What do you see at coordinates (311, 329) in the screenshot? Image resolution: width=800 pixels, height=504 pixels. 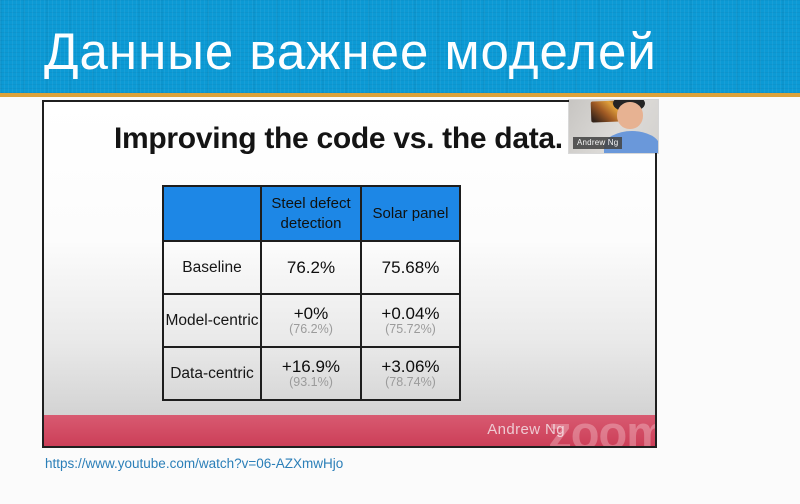 I see `cell-subvalue: (76.2%)` at bounding box center [311, 329].